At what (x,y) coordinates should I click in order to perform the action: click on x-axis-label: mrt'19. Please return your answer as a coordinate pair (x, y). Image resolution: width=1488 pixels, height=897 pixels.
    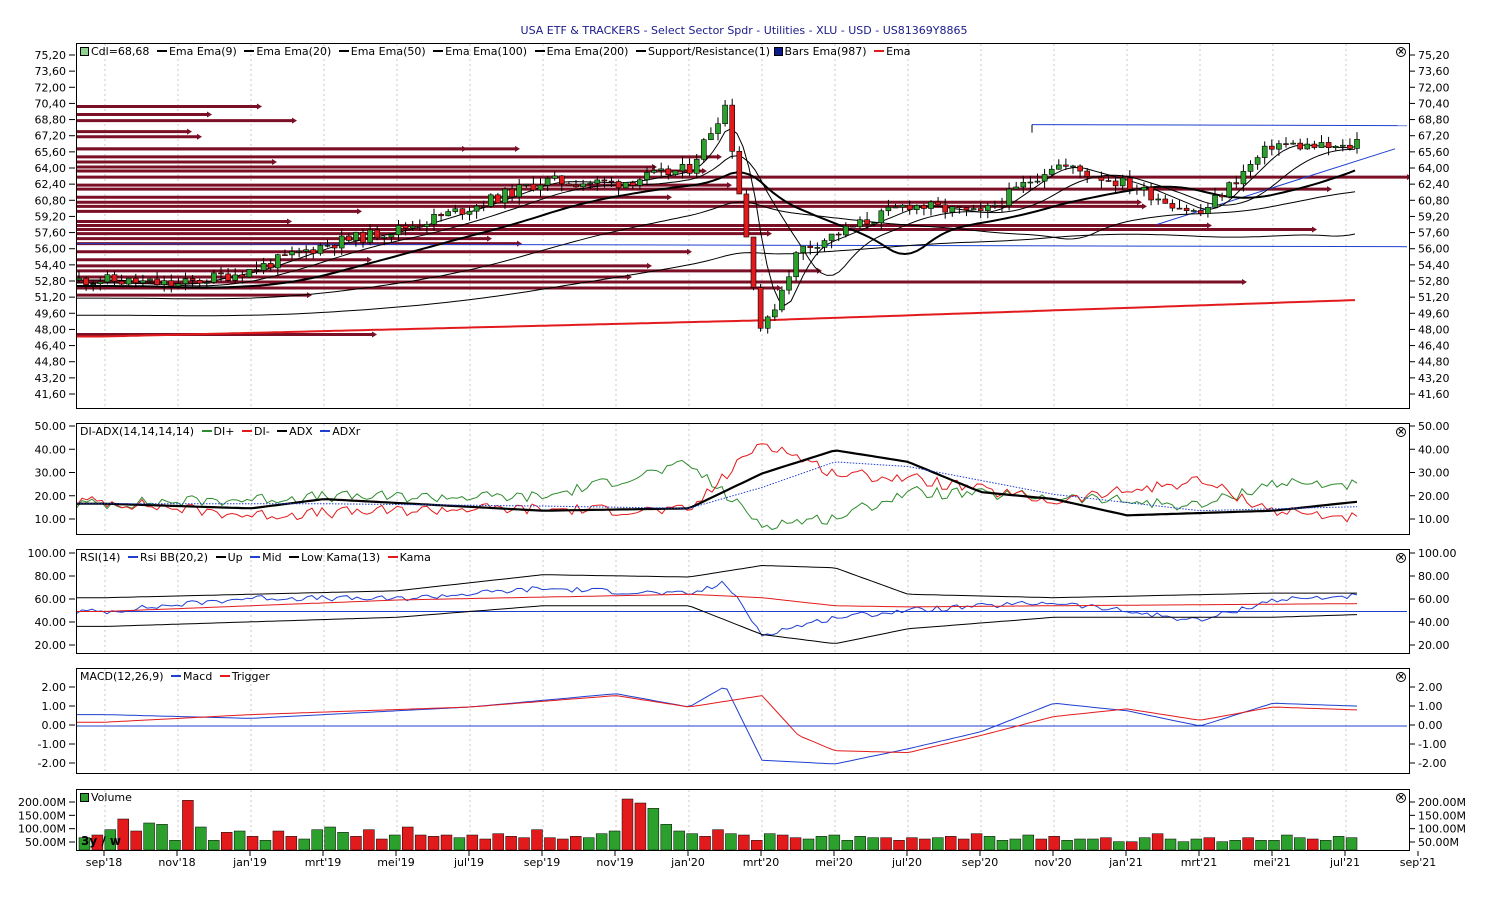
    Looking at the image, I should click on (323, 862).